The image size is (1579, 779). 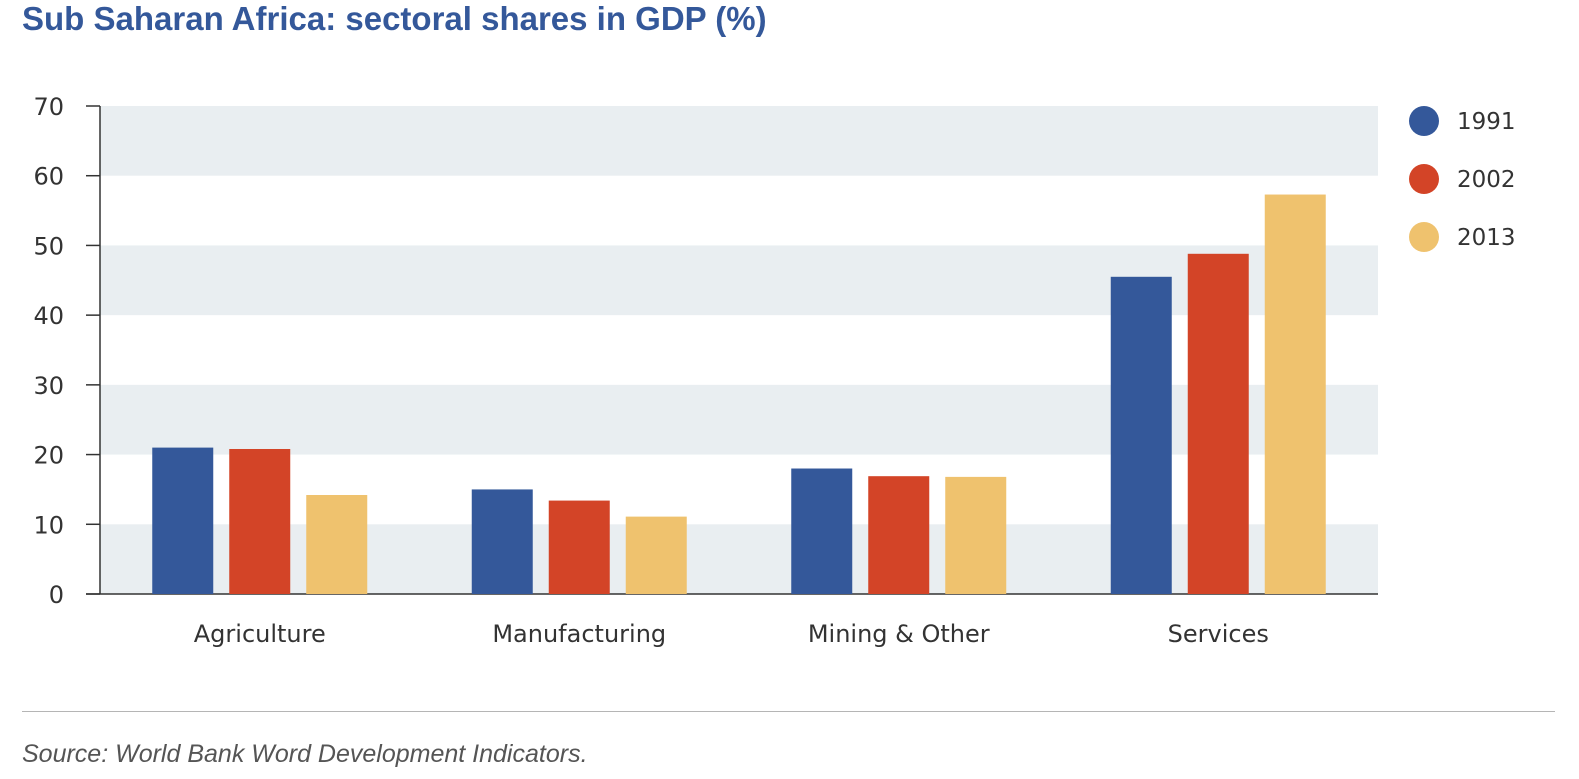 I want to click on y-tick-label: 70, so click(x=48, y=107).